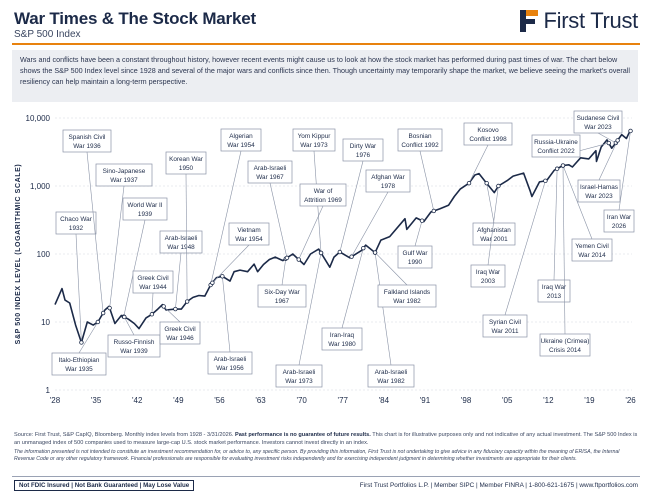 This screenshot has height=500, width=652. Describe the element at coordinates (592, 246) in the screenshot. I see `callout-label: Yemen Civil` at that location.